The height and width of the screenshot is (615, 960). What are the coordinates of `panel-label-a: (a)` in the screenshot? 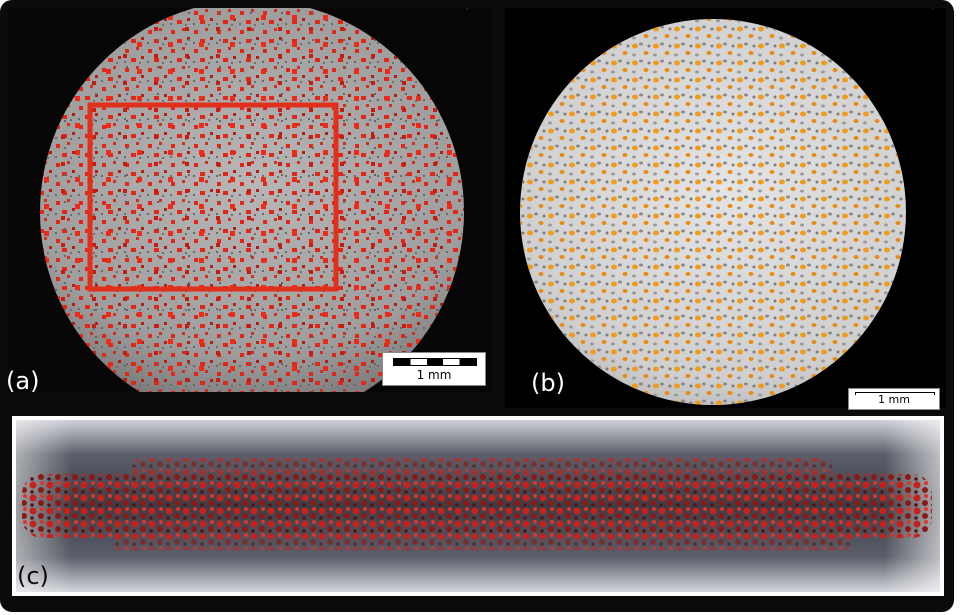 It's located at (23, 381).